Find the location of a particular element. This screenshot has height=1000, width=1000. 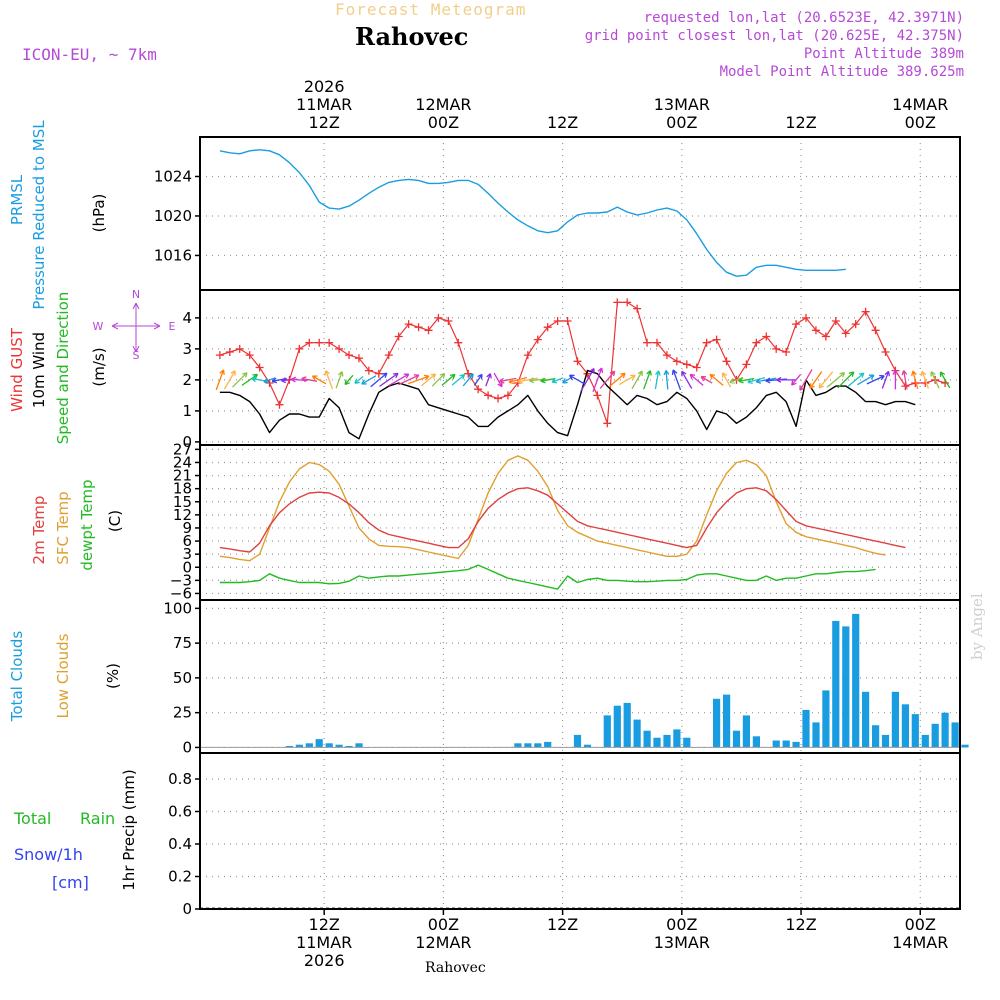

y-tick-label: 0.6 is located at coordinates (180, 812).